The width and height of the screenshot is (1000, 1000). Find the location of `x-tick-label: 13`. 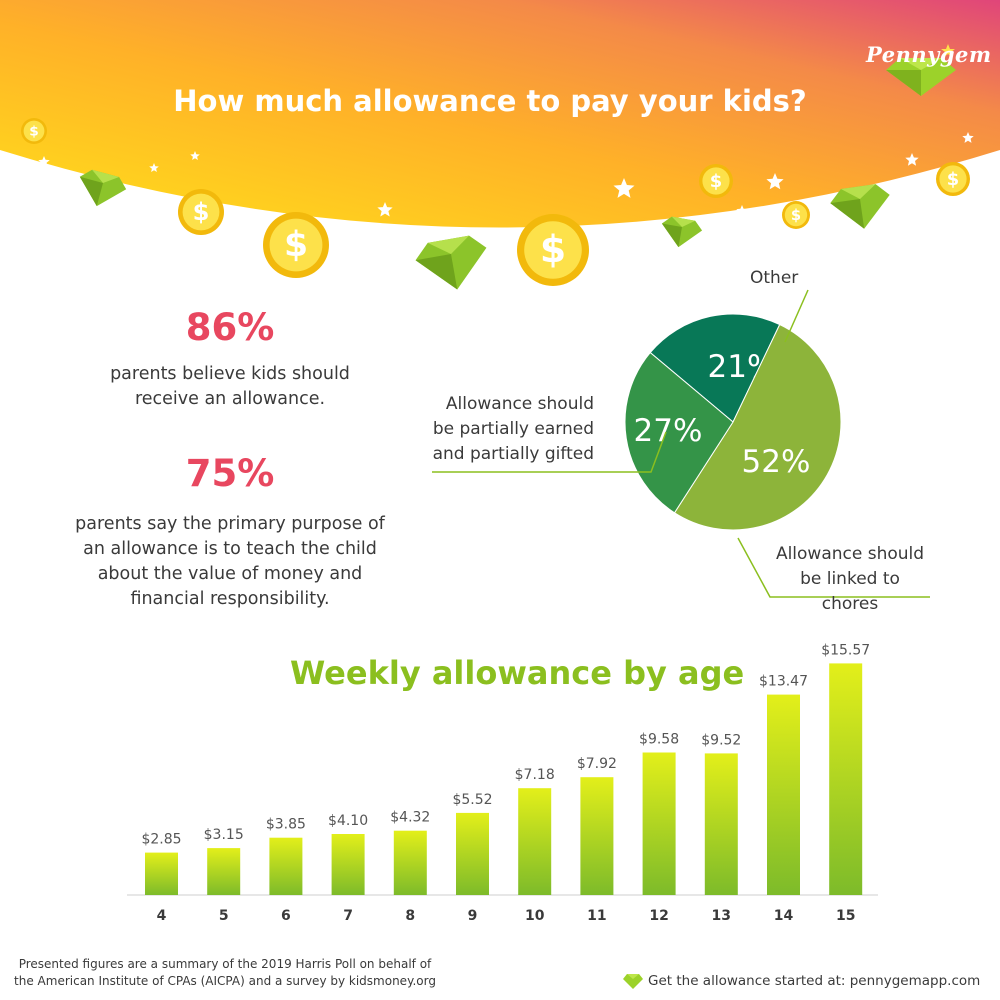

x-tick-label: 13 is located at coordinates (721, 916).